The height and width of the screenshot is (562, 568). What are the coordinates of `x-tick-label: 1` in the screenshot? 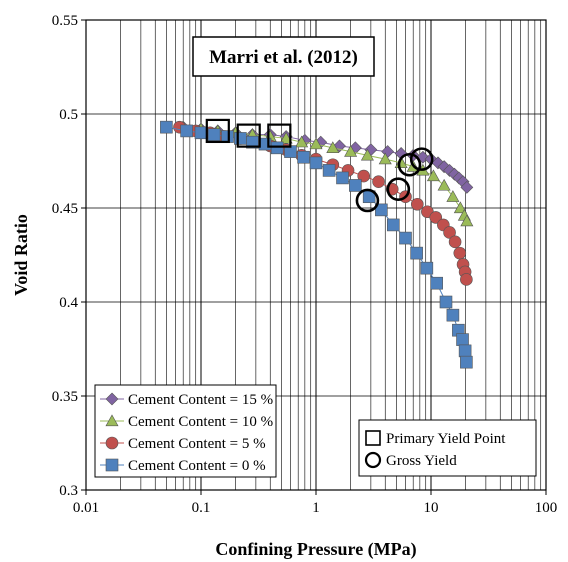 It's located at (316, 508).